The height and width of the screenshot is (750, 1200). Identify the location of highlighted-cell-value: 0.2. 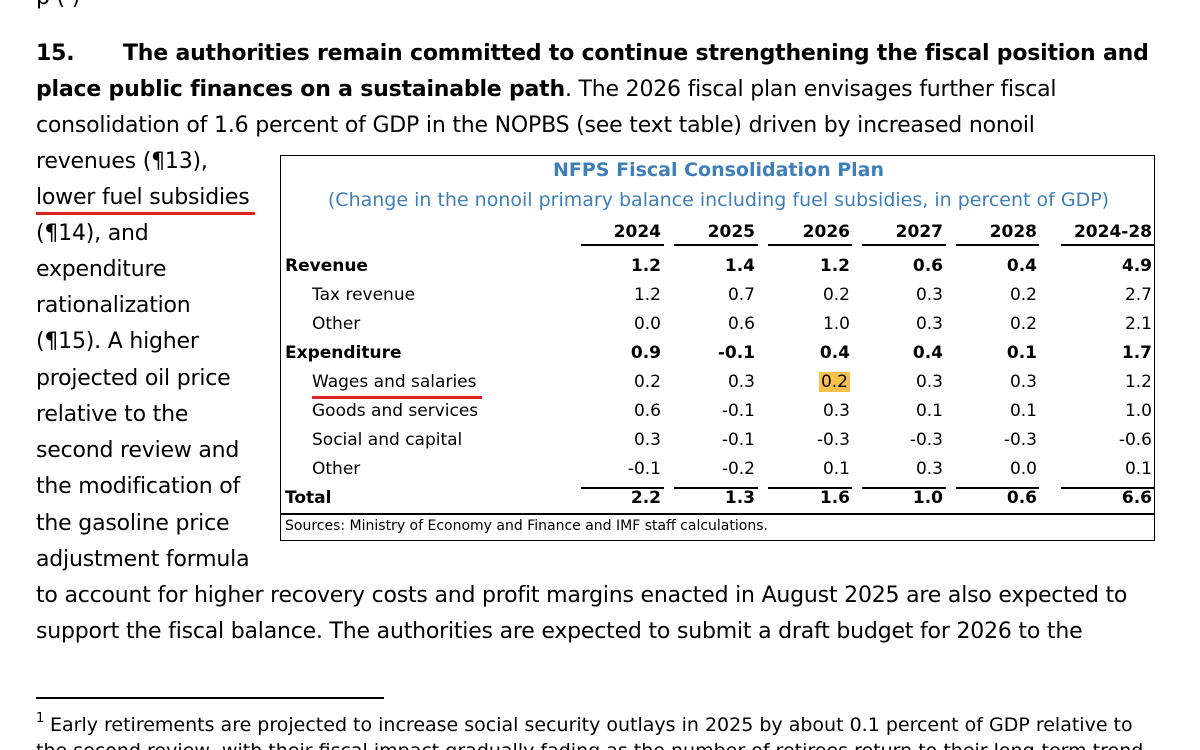
(834, 382).